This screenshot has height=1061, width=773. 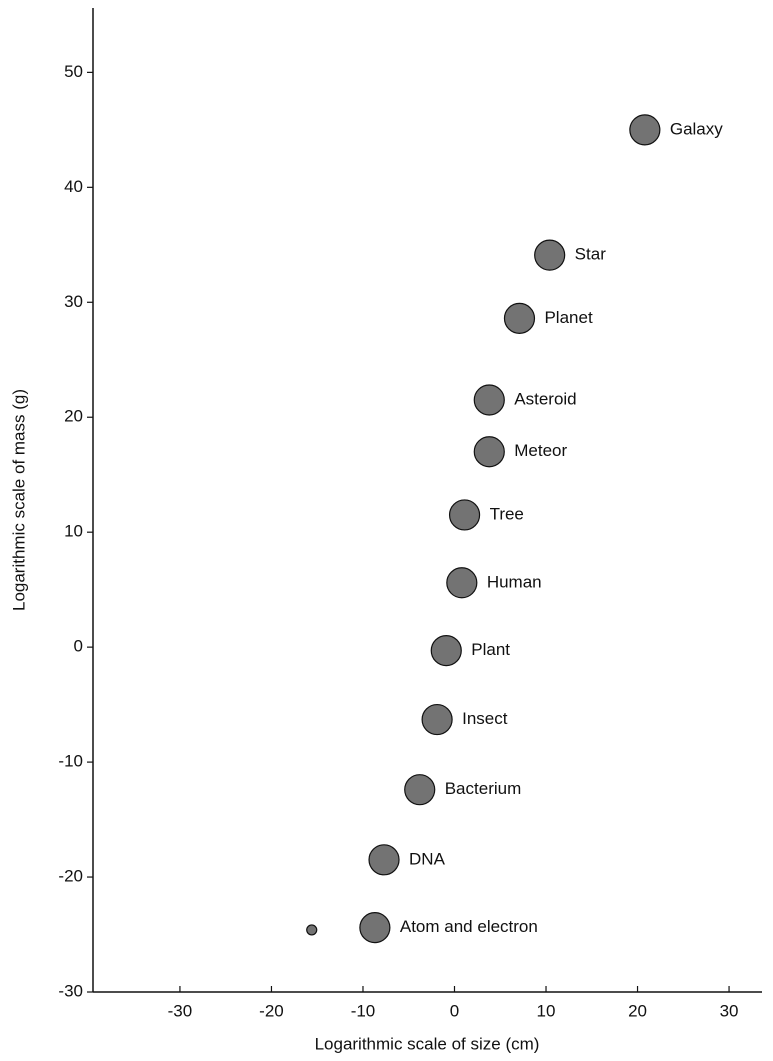 What do you see at coordinates (73, 71) in the screenshot?
I see `y-tick-label: 50` at bounding box center [73, 71].